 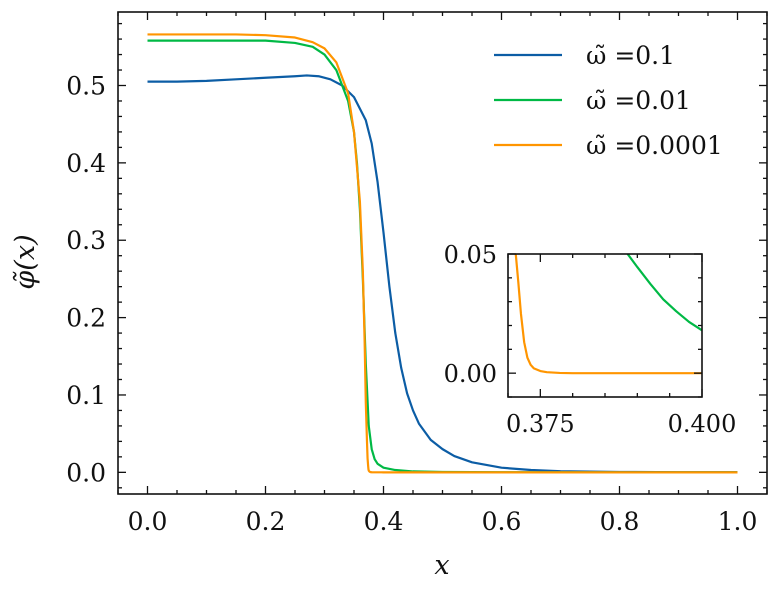 I want to click on inset-plot-frame, so click(x=605, y=325).